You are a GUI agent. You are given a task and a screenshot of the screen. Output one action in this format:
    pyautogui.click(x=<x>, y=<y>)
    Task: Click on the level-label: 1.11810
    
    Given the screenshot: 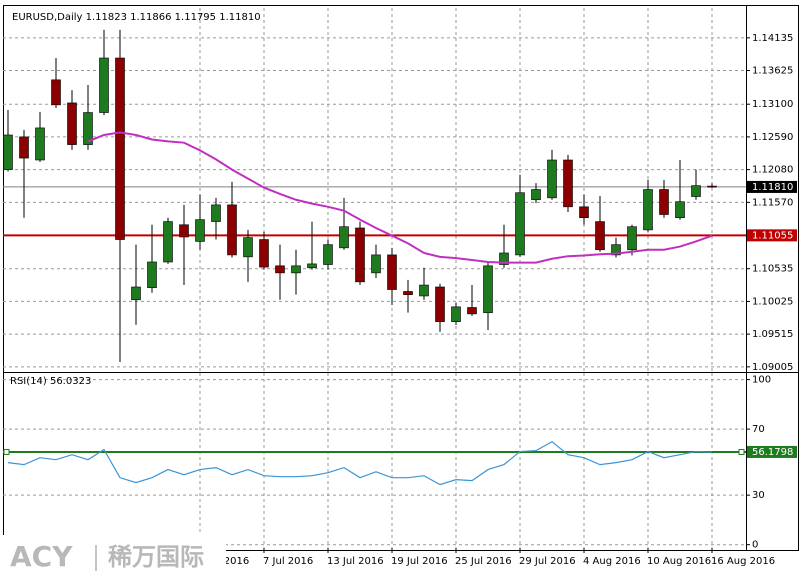 What is the action you would take?
    pyautogui.click(x=772, y=187)
    